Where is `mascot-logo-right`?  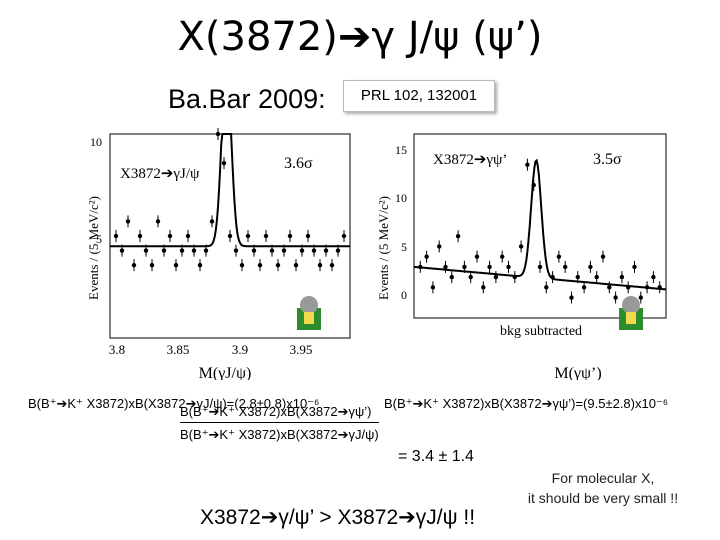
mascot-logo-right is located at coordinates (631, 313).